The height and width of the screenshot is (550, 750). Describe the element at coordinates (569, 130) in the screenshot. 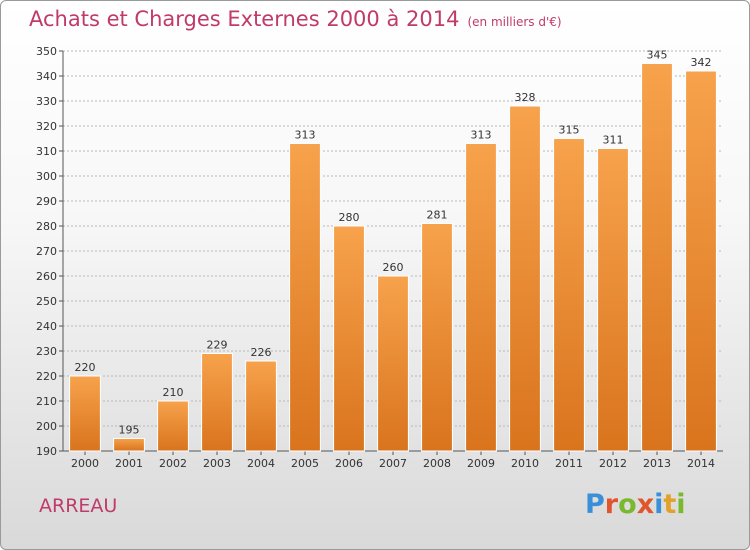

I see `data-label-2011: 315` at that location.